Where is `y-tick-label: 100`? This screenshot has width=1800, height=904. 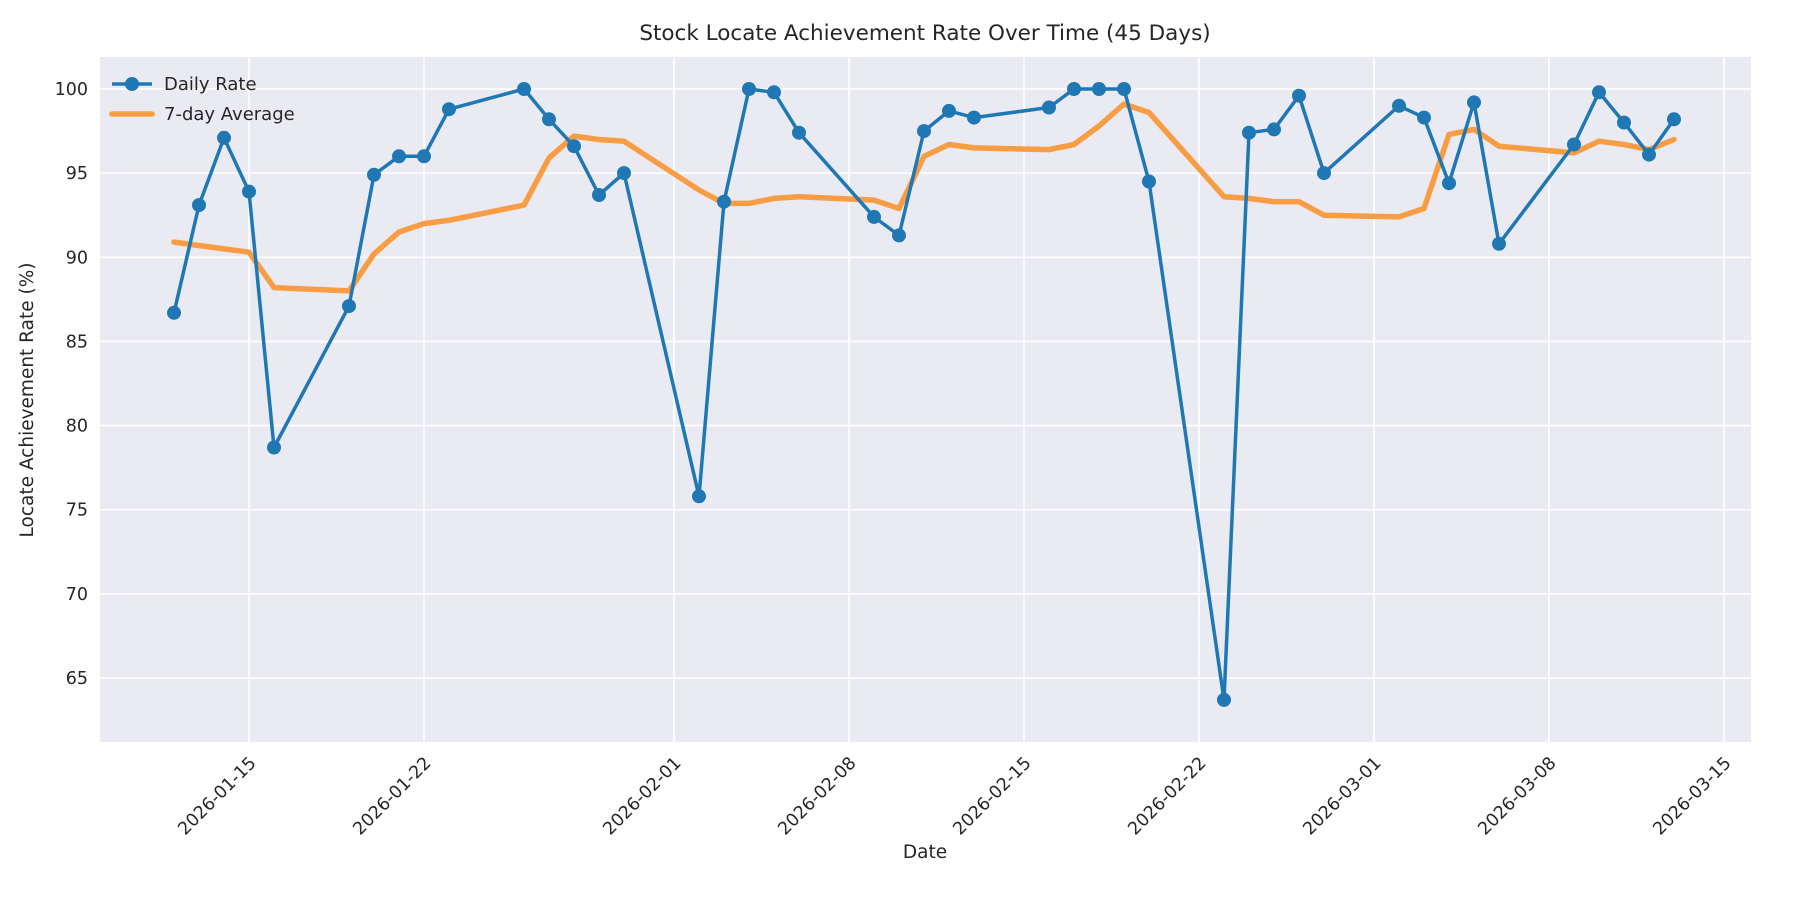
y-tick-label: 100 is located at coordinates (71, 90).